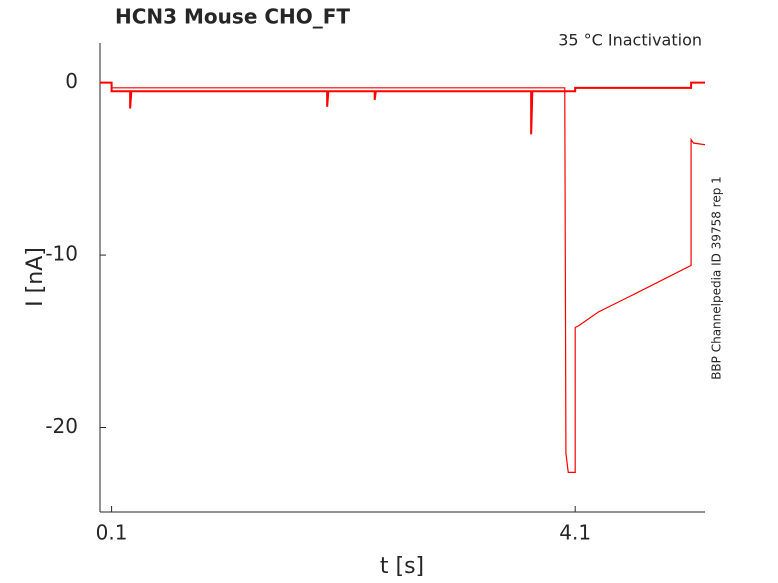  What do you see at coordinates (61, 426) in the screenshot?
I see `y-tick-label: -20` at bounding box center [61, 426].